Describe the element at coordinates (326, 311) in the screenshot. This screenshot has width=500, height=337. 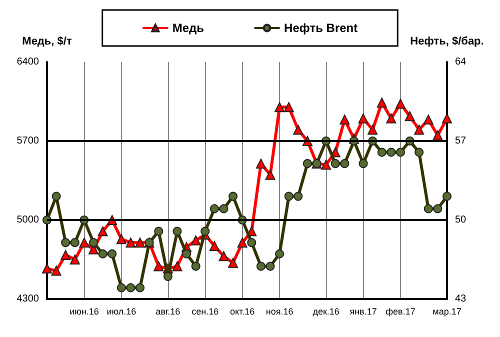
I see `x-tick-label: дек.16` at that location.